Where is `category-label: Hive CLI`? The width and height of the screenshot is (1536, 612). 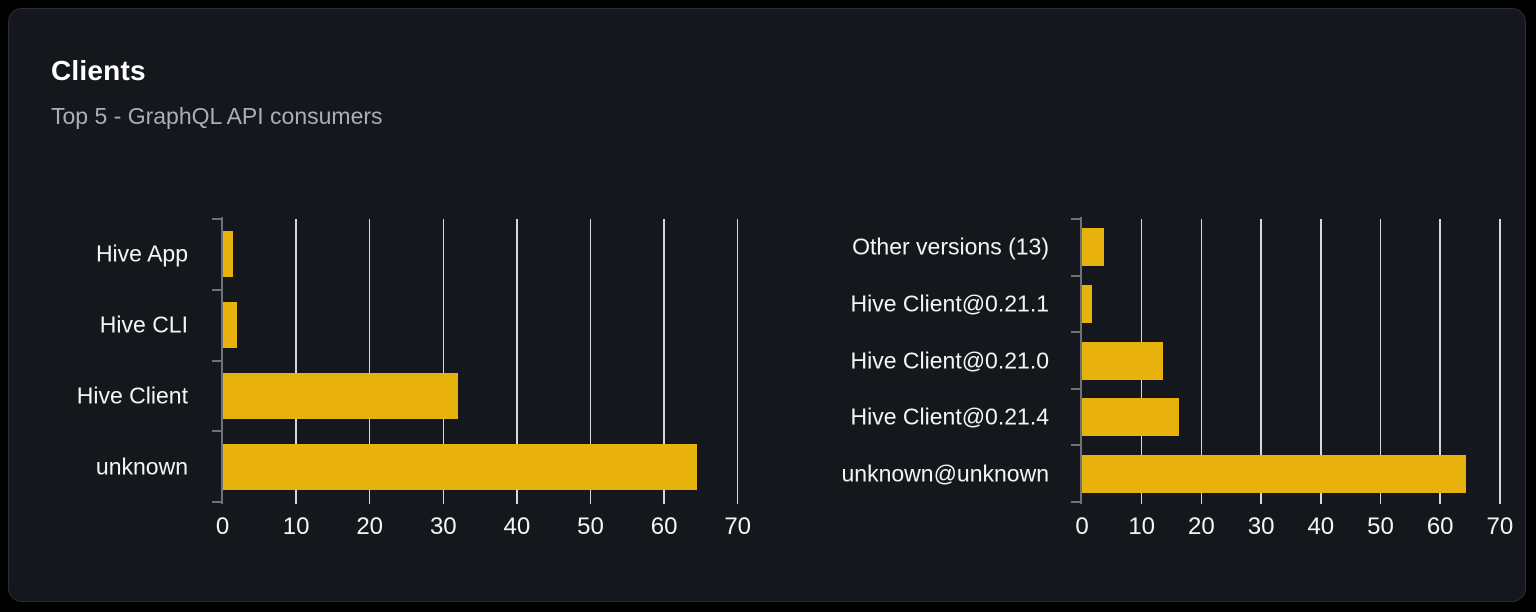
category-label: Hive CLI is located at coordinates (143, 324).